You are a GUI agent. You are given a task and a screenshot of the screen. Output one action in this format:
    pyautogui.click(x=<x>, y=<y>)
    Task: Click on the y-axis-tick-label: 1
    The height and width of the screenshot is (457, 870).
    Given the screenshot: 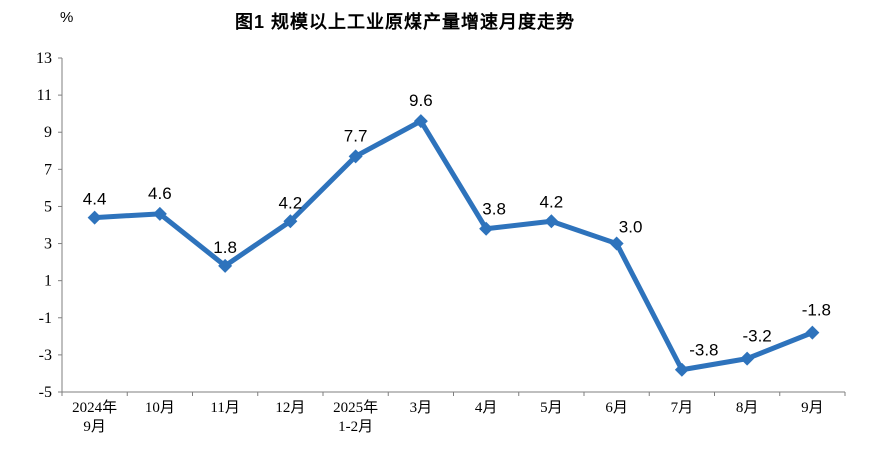 What is the action you would take?
    pyautogui.click(x=48, y=281)
    